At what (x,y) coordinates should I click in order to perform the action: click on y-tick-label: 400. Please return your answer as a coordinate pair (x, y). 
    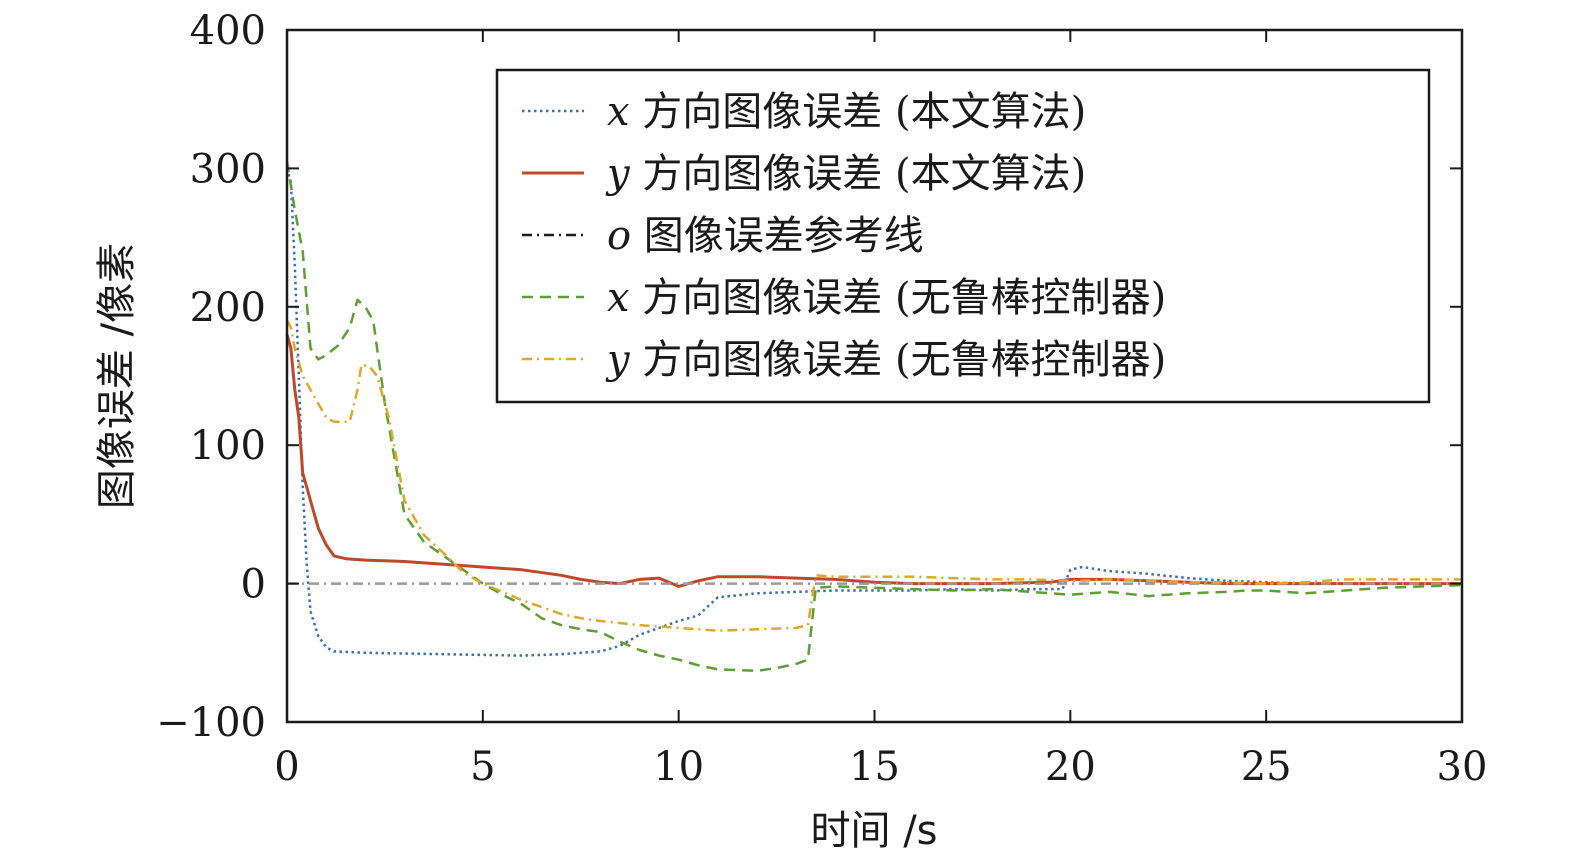
    Looking at the image, I should click on (228, 31).